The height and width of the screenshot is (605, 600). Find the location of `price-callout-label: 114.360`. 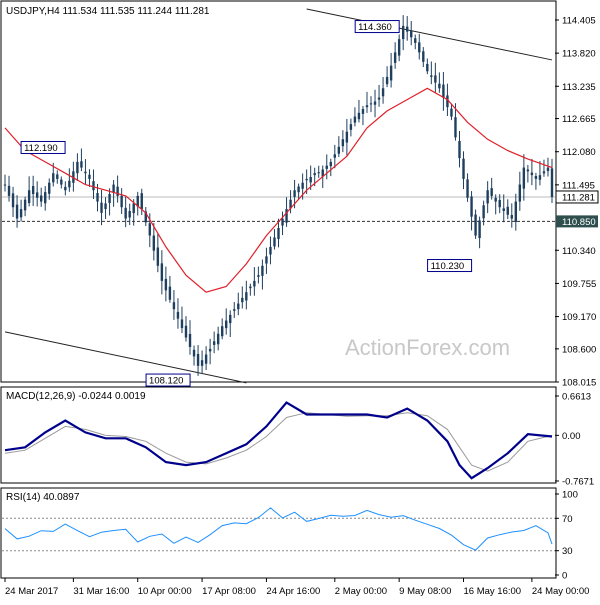

price-callout-label: 114.360 is located at coordinates (375, 27).